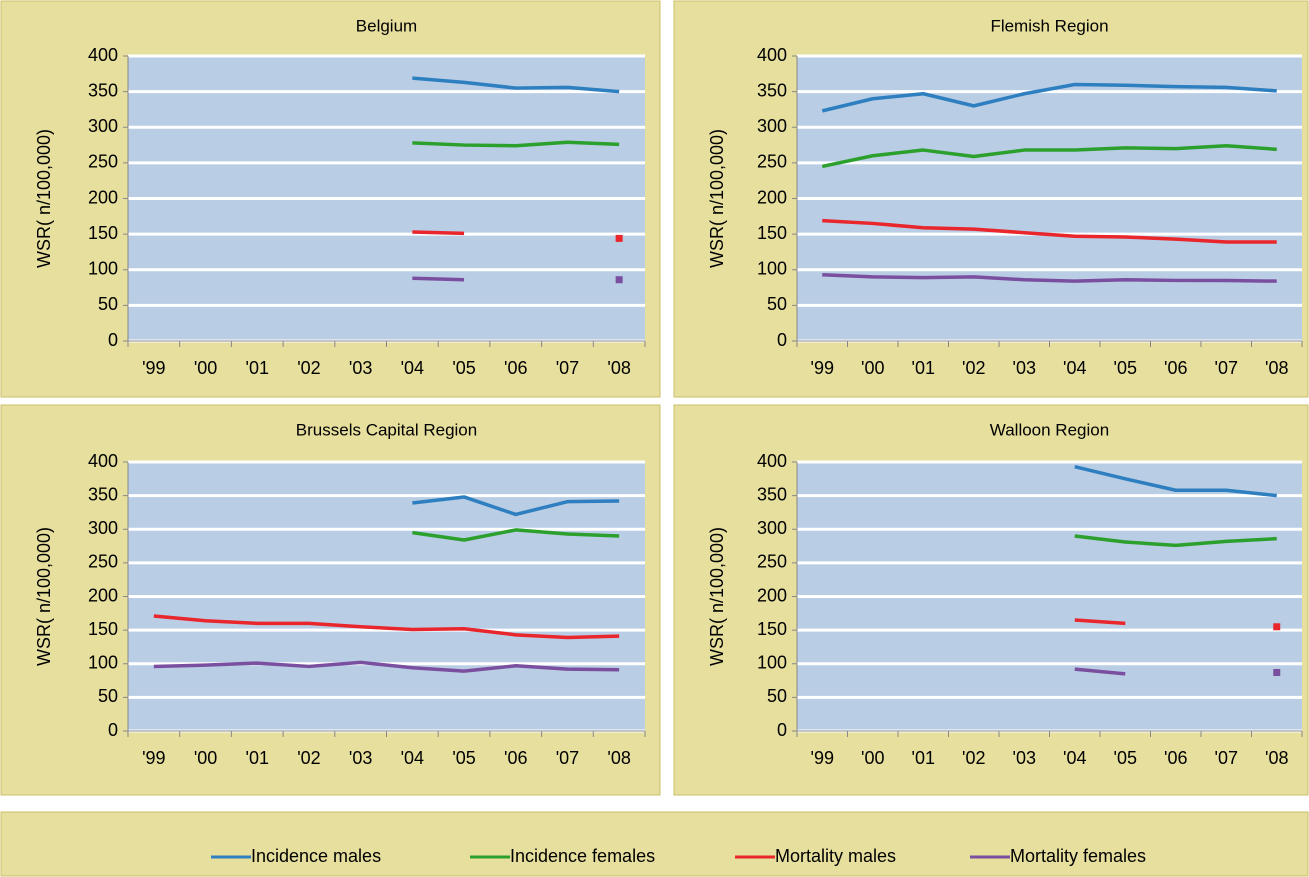 The width and height of the screenshot is (1309, 877). I want to click on y-tick-label: 300, so click(103, 528).